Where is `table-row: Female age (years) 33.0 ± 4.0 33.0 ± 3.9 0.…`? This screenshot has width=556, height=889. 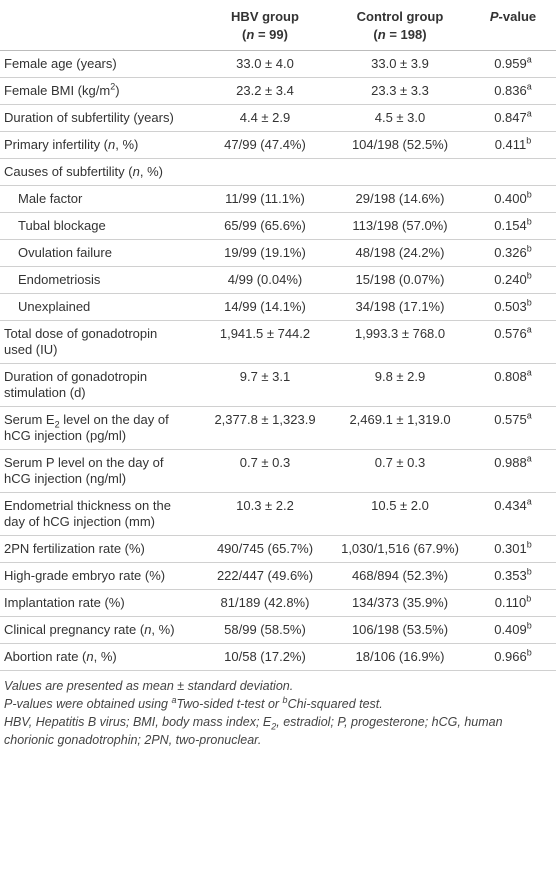
table-row: Female age (years) 33.0 ± 4.0 33.0 ± 3.9 0.… is located at coordinates (278, 64).